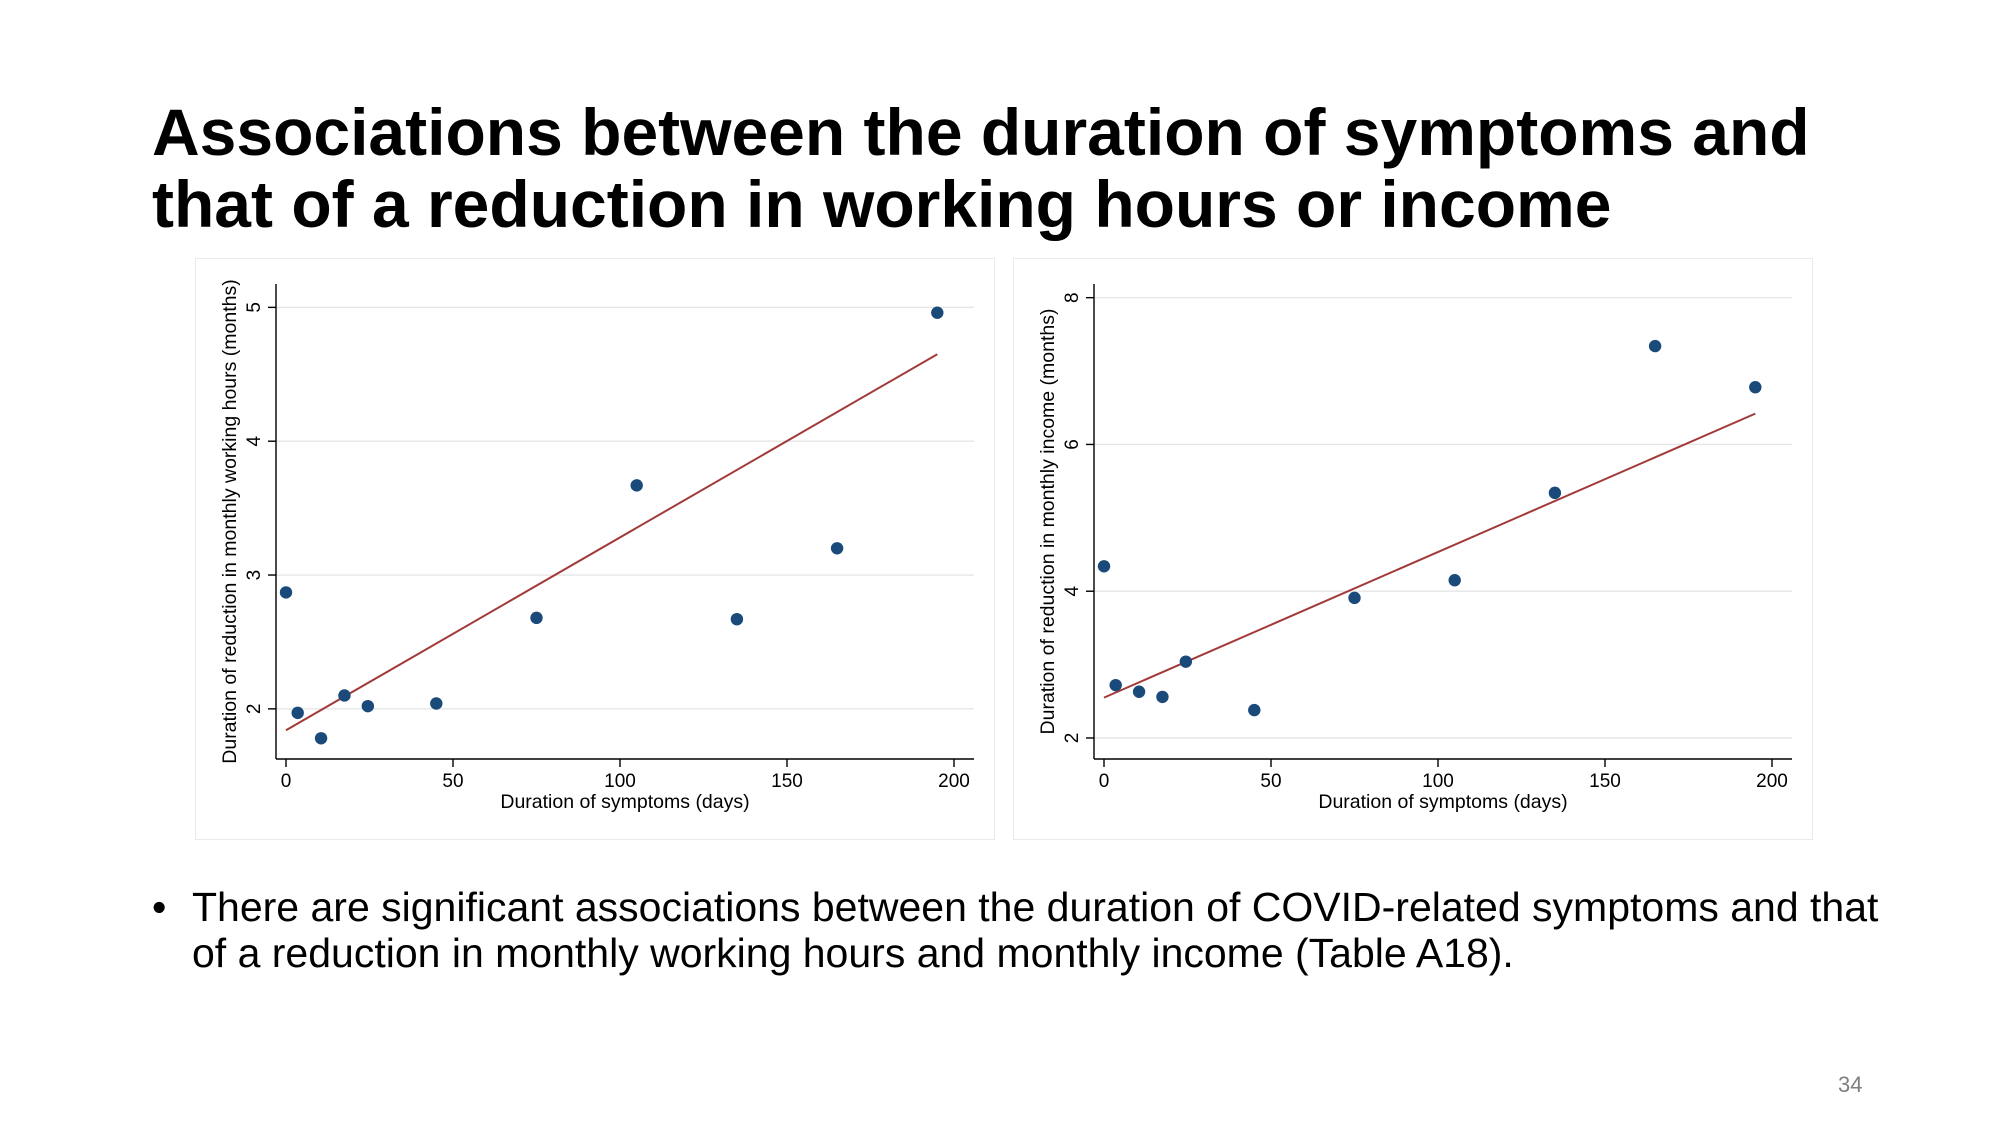  Describe the element at coordinates (1072, 444) in the screenshot. I see `y-tick-label: 6` at that location.